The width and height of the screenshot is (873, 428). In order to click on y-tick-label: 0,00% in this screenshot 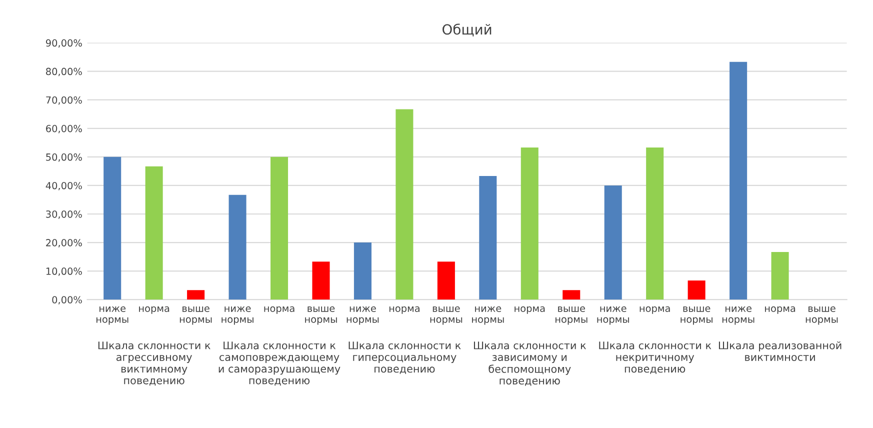, I will do `click(67, 300)`.